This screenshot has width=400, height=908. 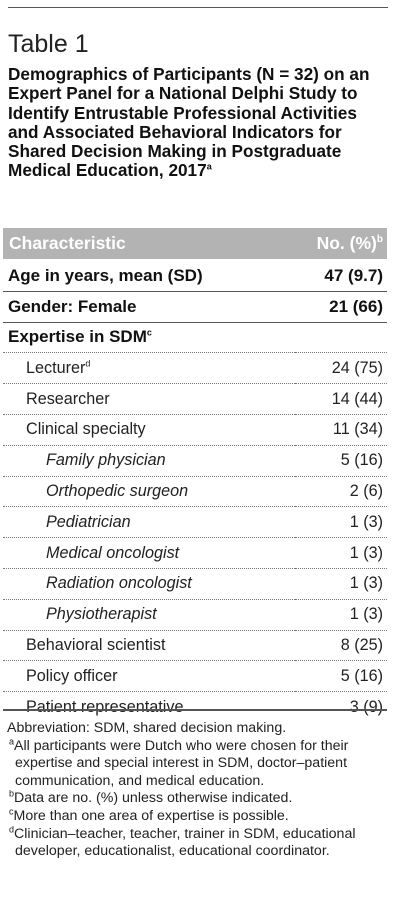 I want to click on row-footnote-mark: c, so click(x=149, y=332).